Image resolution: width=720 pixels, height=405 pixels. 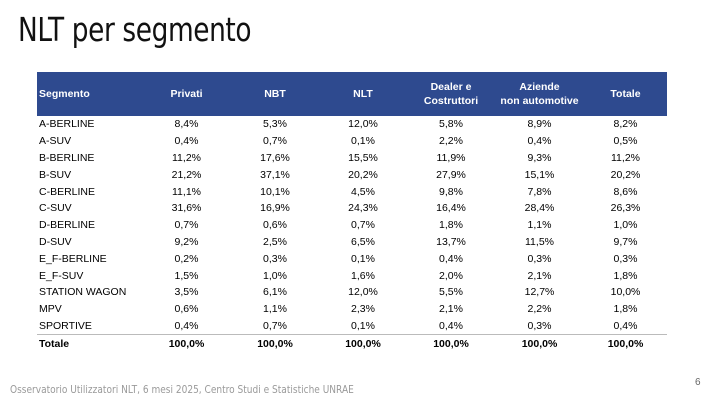 What do you see at coordinates (539, 124) in the screenshot?
I see `value-cell: 8,9%` at bounding box center [539, 124].